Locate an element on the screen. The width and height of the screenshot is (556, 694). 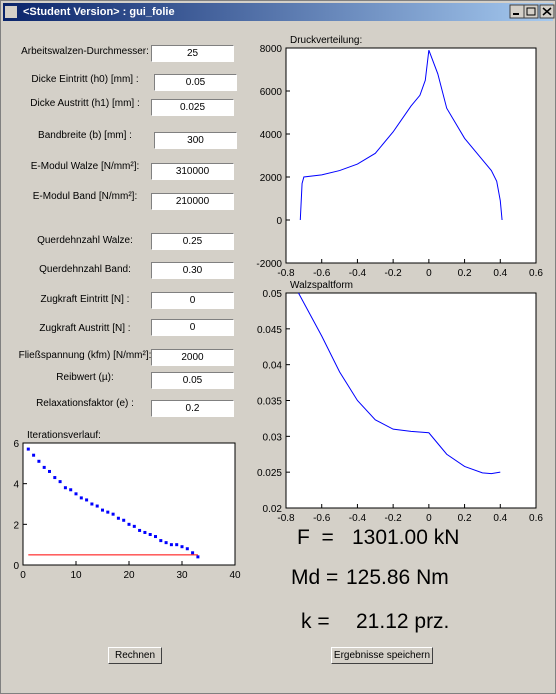
y-tick-label: 0.045 is located at coordinates (269, 330).